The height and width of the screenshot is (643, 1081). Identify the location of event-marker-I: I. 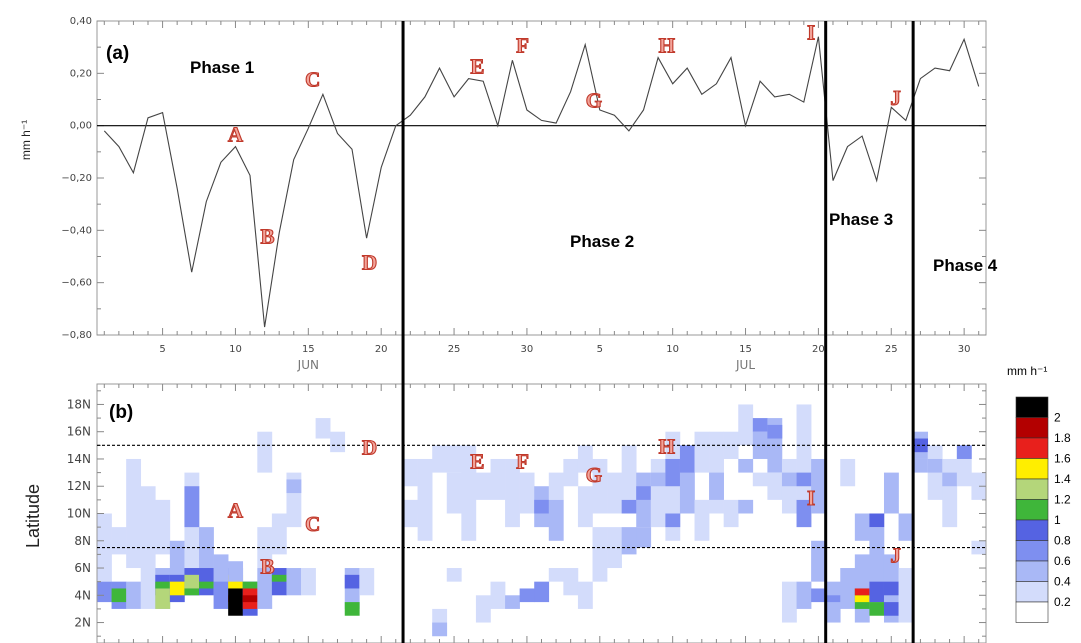
(811, 498).